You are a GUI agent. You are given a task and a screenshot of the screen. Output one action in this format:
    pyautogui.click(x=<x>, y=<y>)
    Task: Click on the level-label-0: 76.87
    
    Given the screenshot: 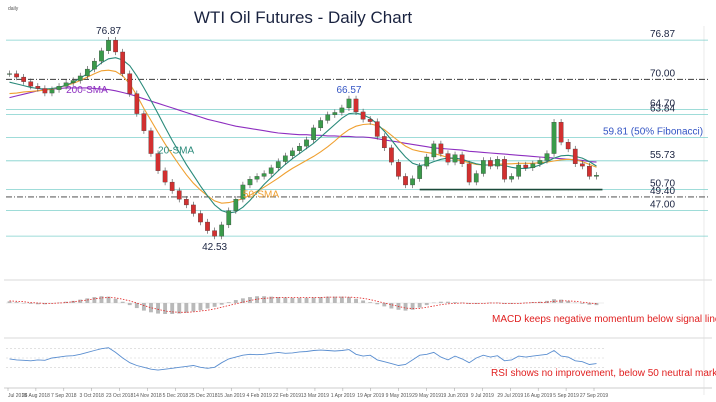 What is the action you would take?
    pyautogui.click(x=662, y=34)
    